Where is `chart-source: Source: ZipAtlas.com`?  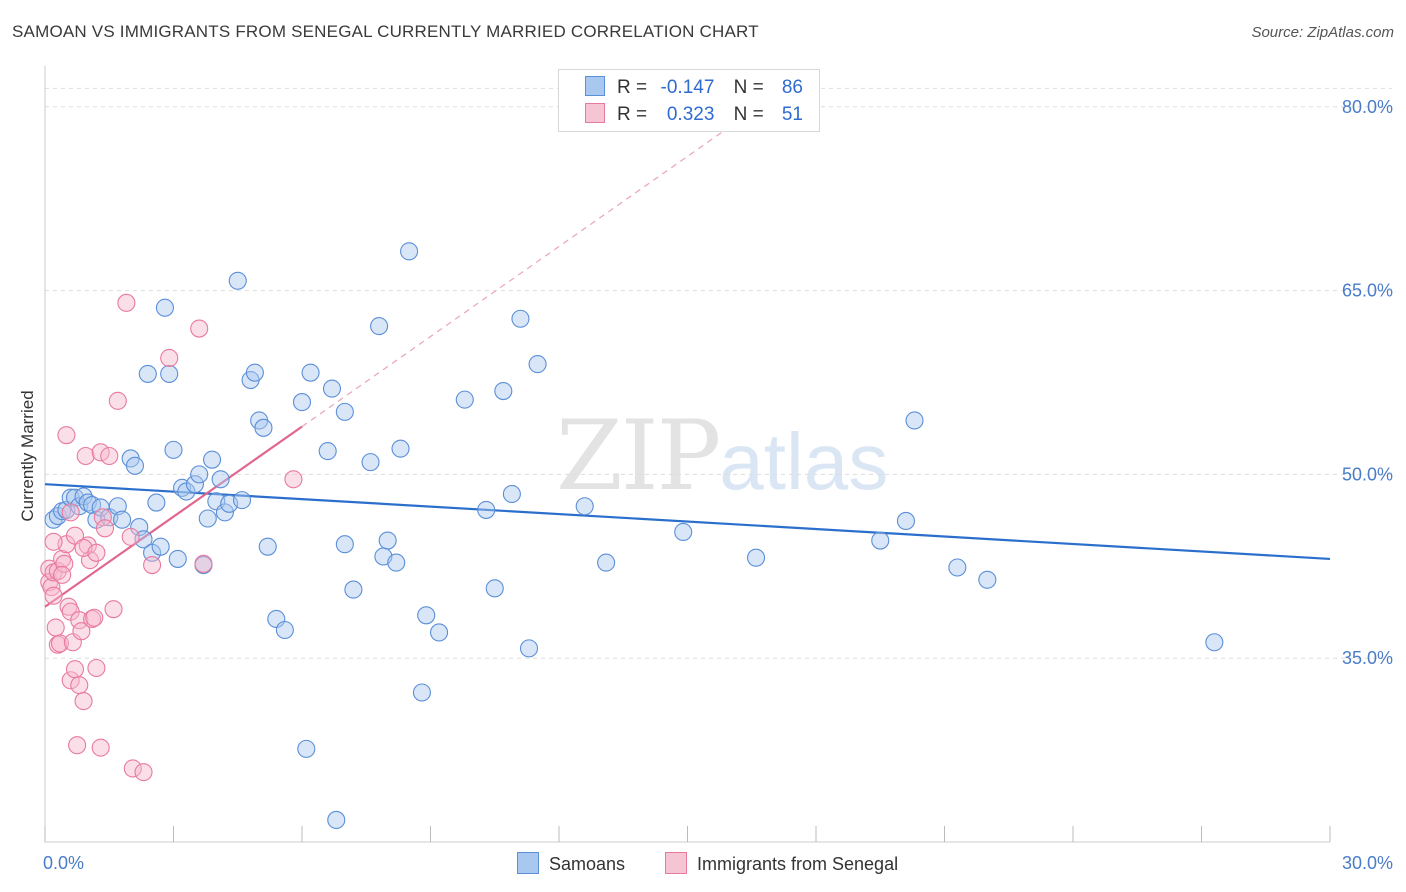
chart-source: Source: ZipAtlas.com is located at coordinates (1322, 32).